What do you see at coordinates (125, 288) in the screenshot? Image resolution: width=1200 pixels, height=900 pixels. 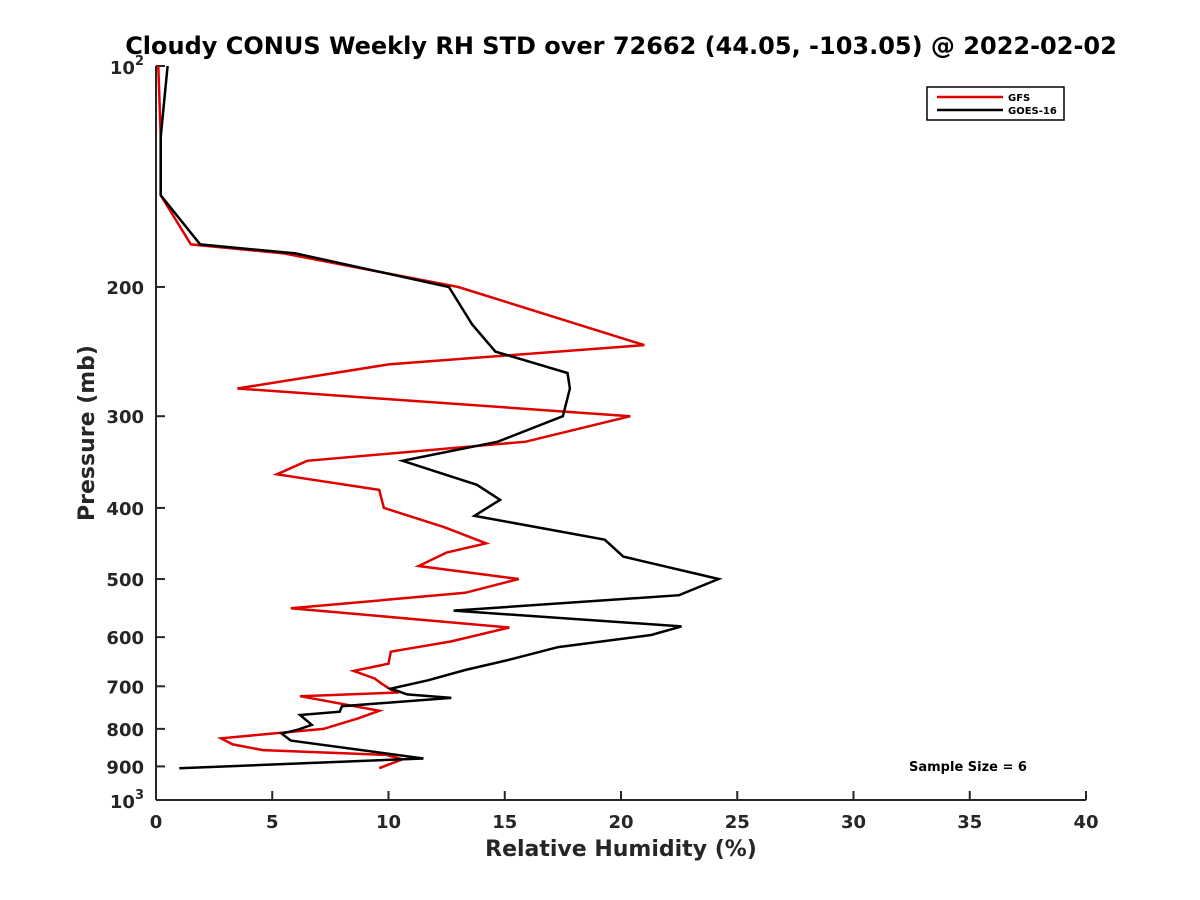 I see `y-tick-label: 200` at bounding box center [125, 288].